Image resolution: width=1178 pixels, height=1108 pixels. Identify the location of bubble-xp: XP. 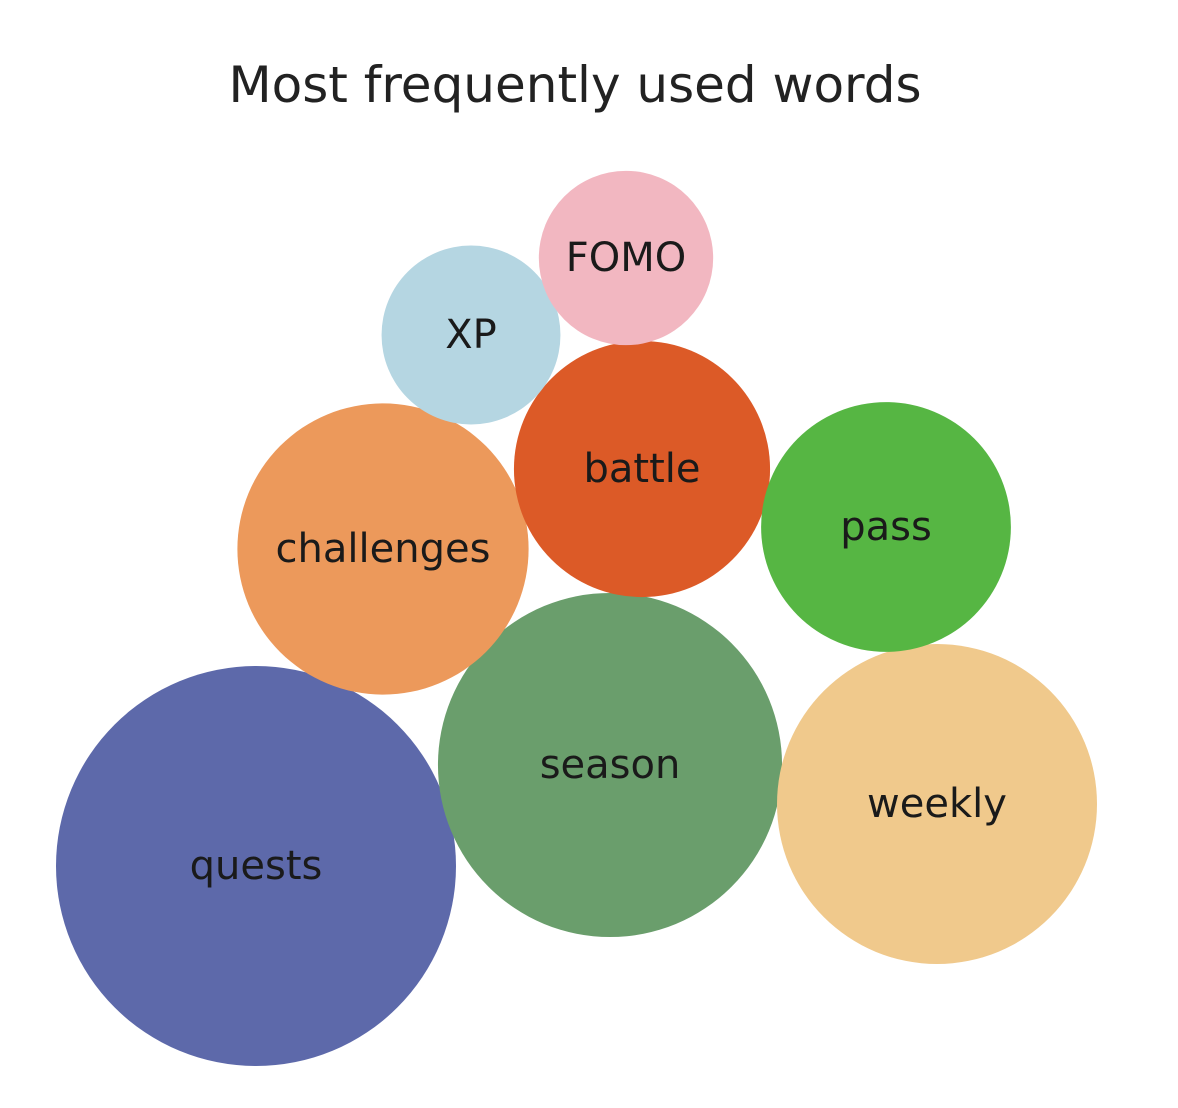
(471, 335).